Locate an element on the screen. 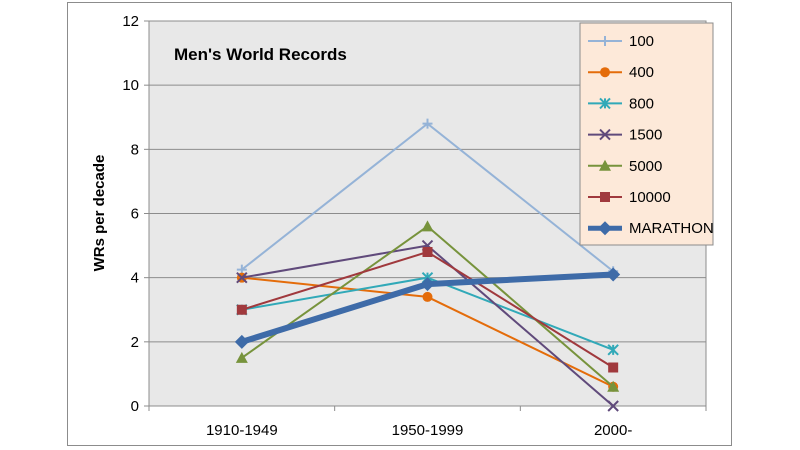 The image size is (800, 450). y-tick-label: 6 is located at coordinates (135, 214).